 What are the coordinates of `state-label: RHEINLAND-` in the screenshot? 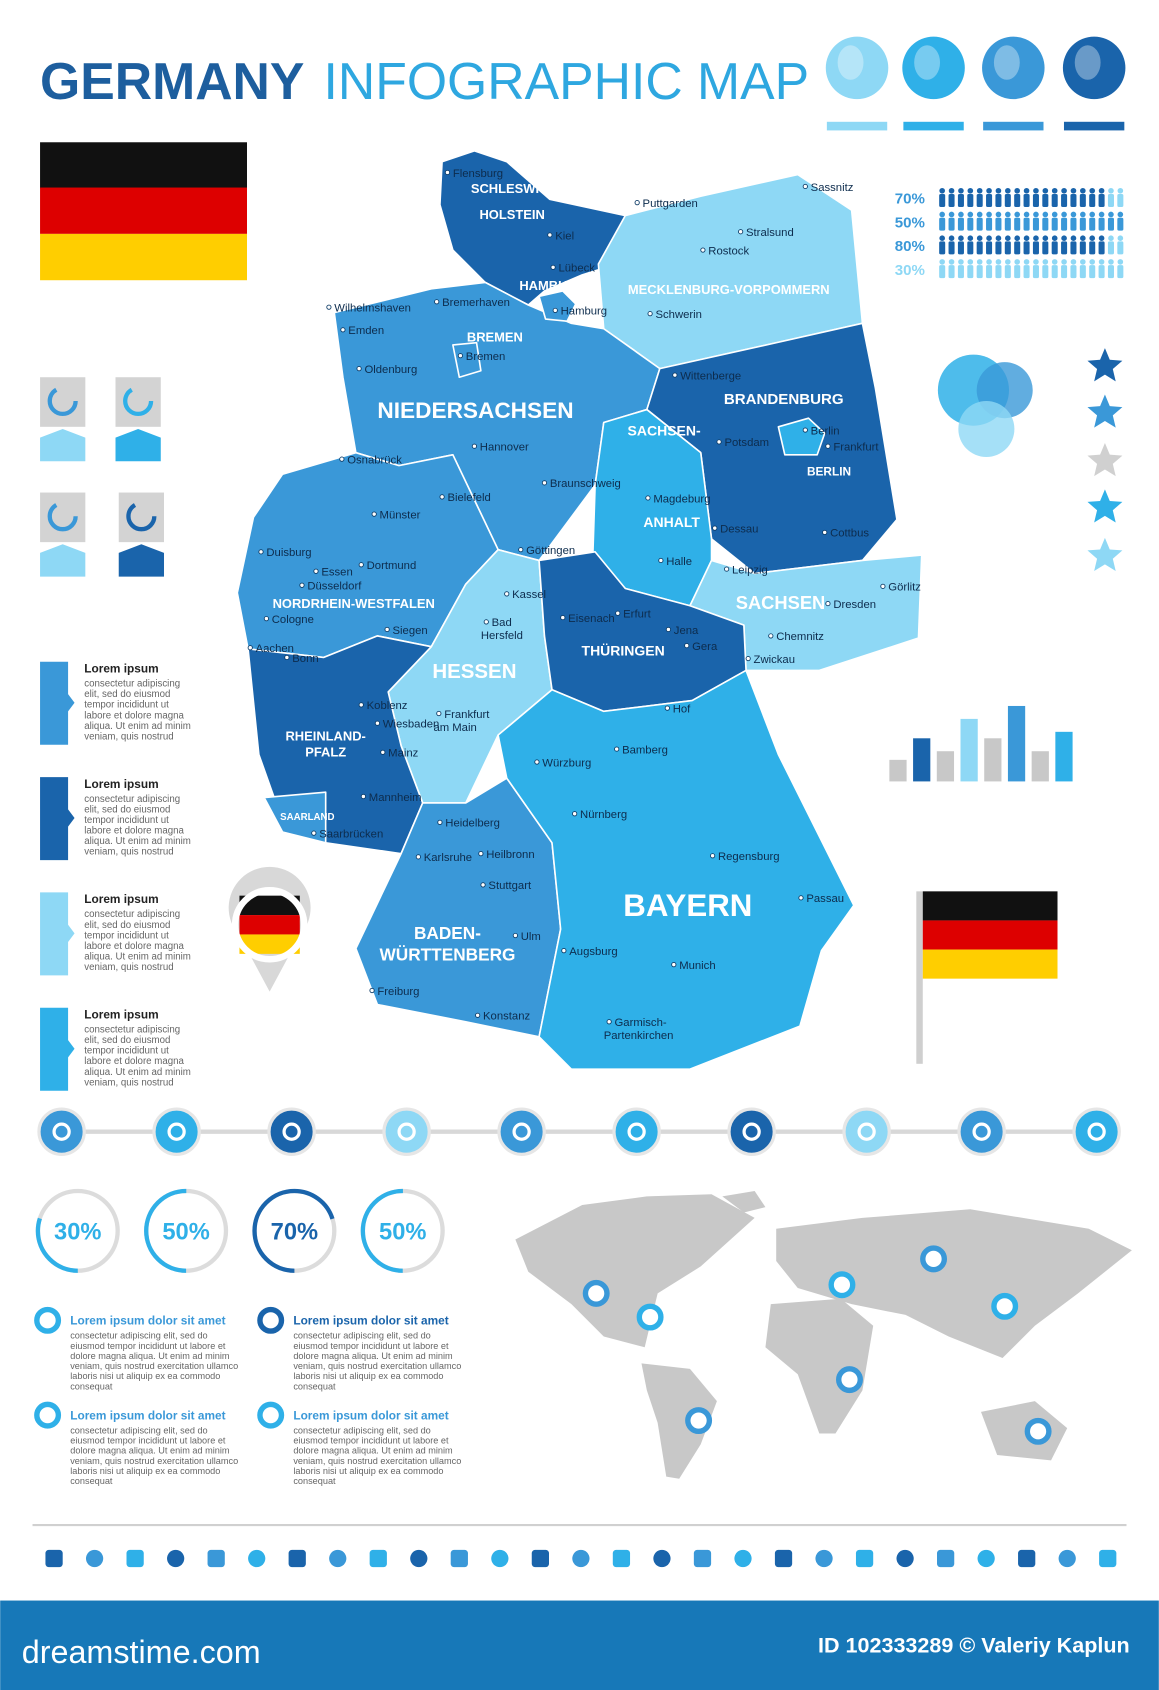 It's located at (325, 735).